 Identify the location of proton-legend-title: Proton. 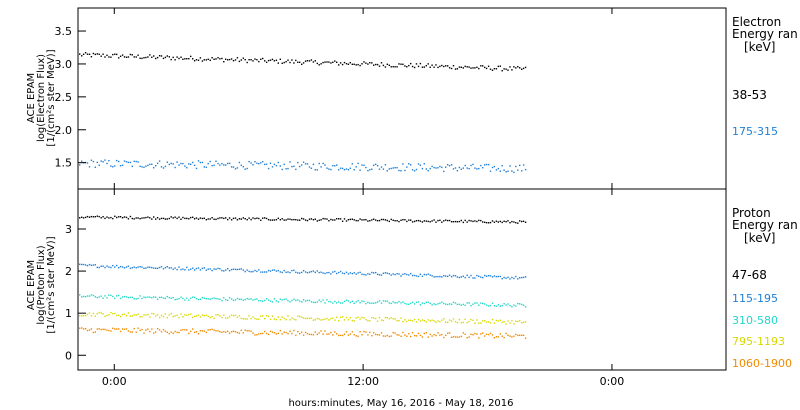
(751, 213).